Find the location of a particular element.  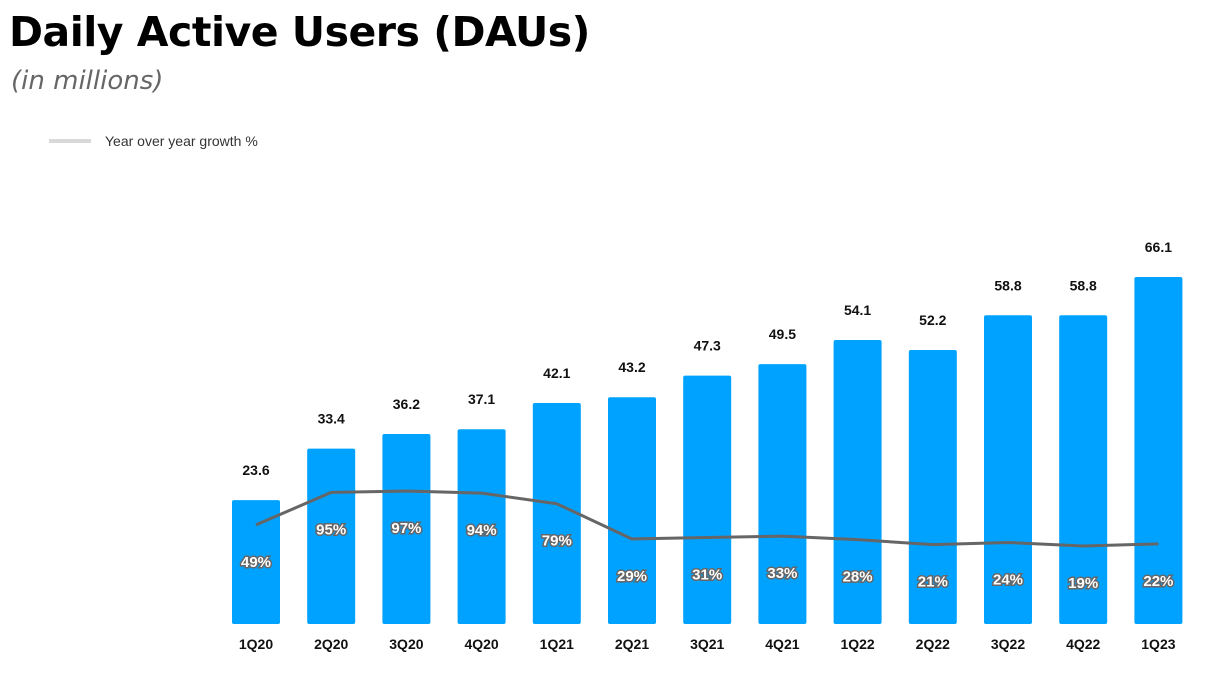

growth-label: 31% is located at coordinates (707, 575).